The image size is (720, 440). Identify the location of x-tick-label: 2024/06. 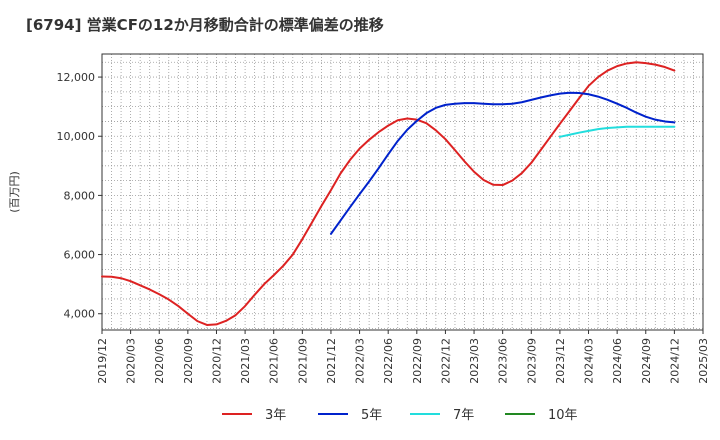
(617, 361).